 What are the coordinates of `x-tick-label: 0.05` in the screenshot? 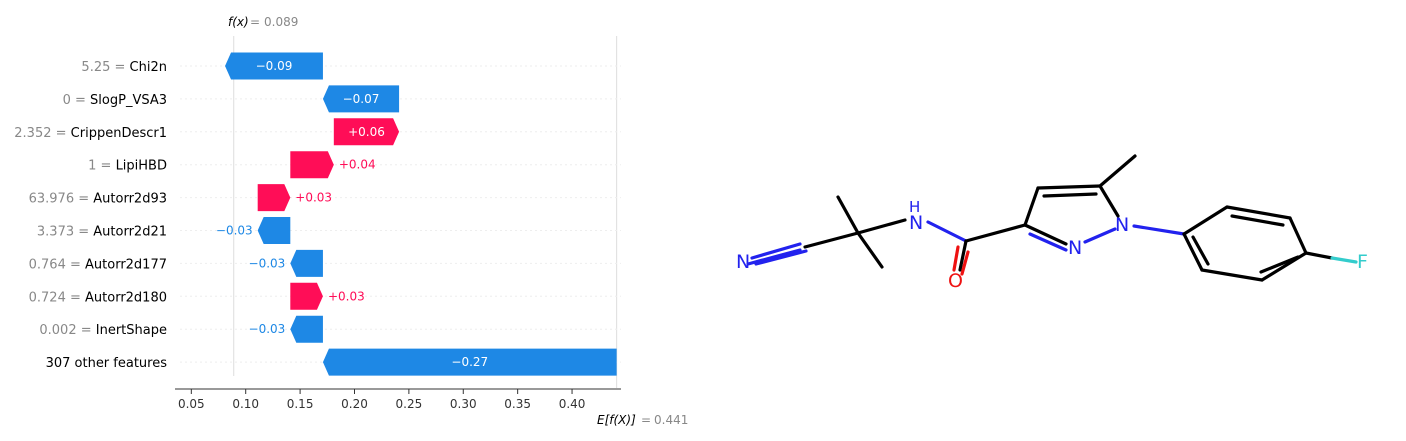 It's located at (191, 404).